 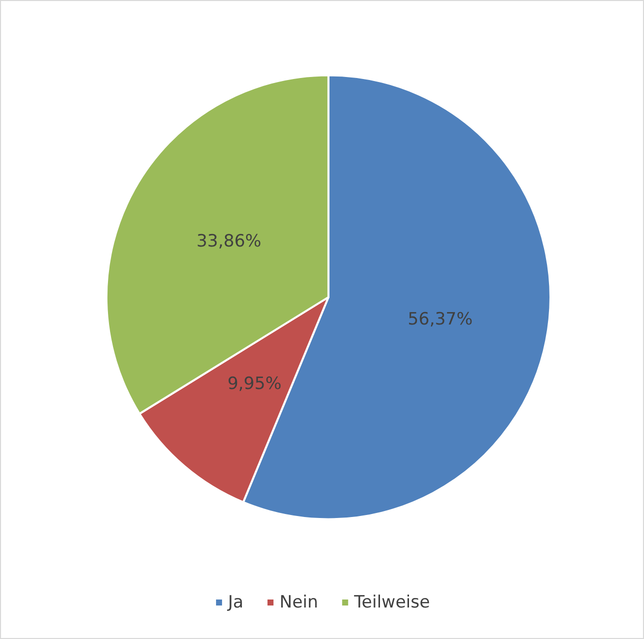 I want to click on legend-label: Ja, so click(x=235, y=602).